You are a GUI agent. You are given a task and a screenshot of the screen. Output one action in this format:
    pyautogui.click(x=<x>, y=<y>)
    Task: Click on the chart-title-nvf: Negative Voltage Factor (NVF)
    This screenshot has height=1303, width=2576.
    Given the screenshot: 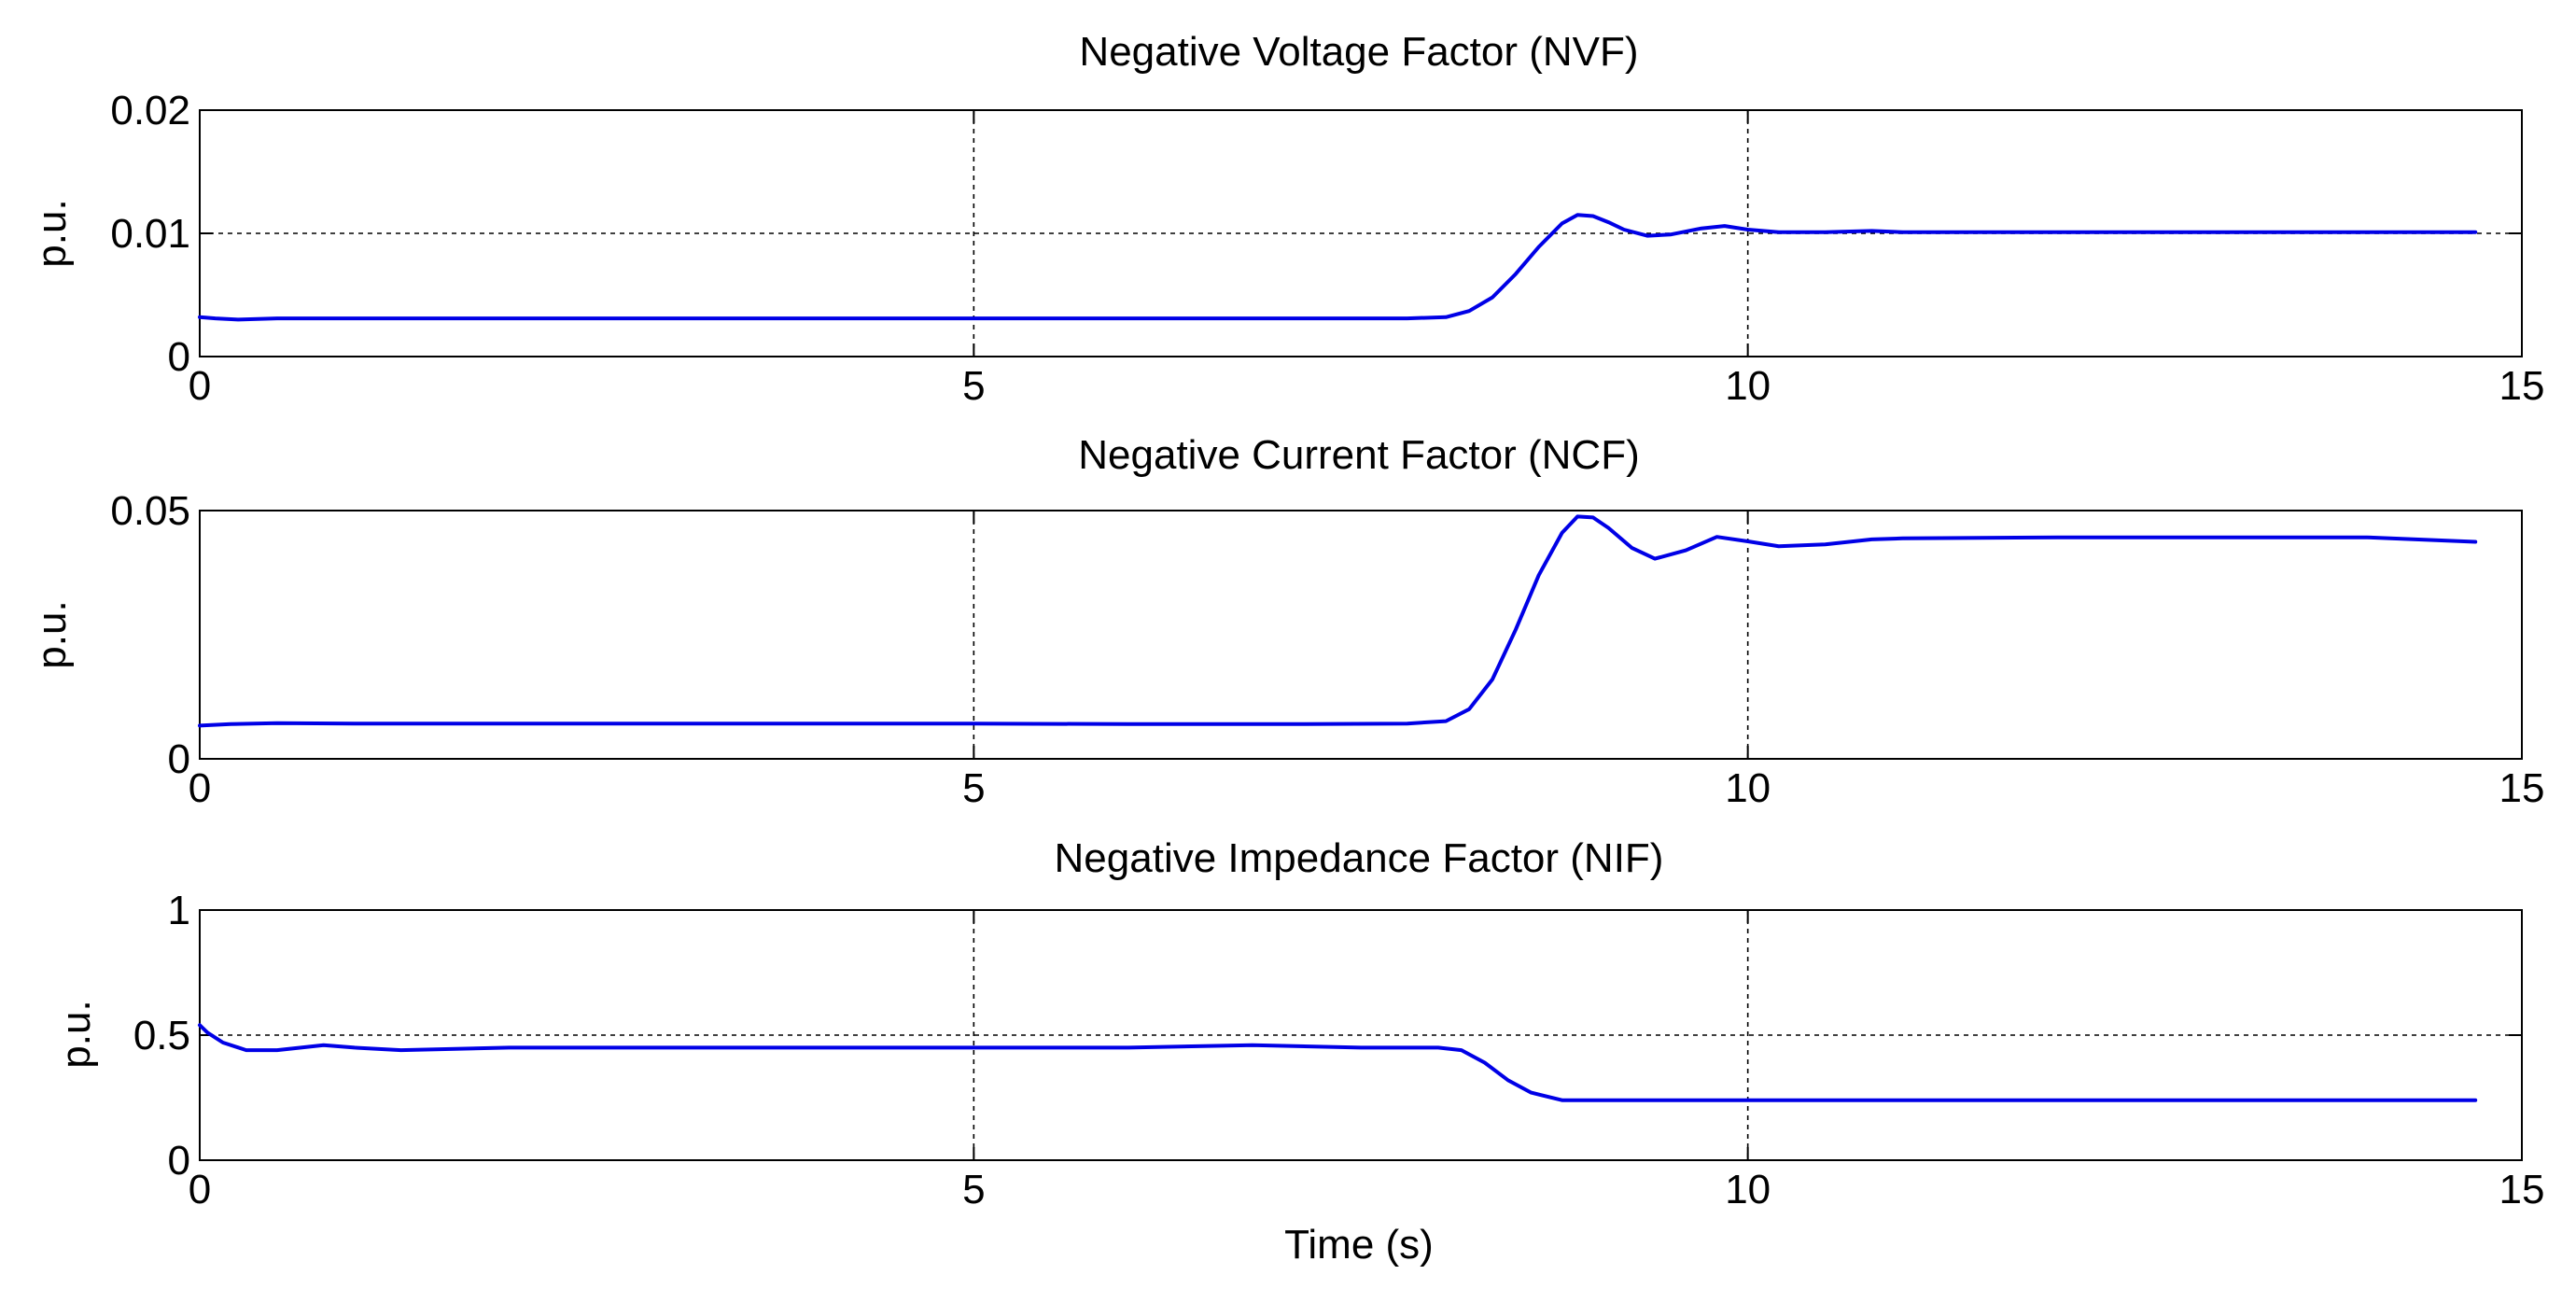 What is the action you would take?
    pyautogui.click(x=1358, y=52)
    